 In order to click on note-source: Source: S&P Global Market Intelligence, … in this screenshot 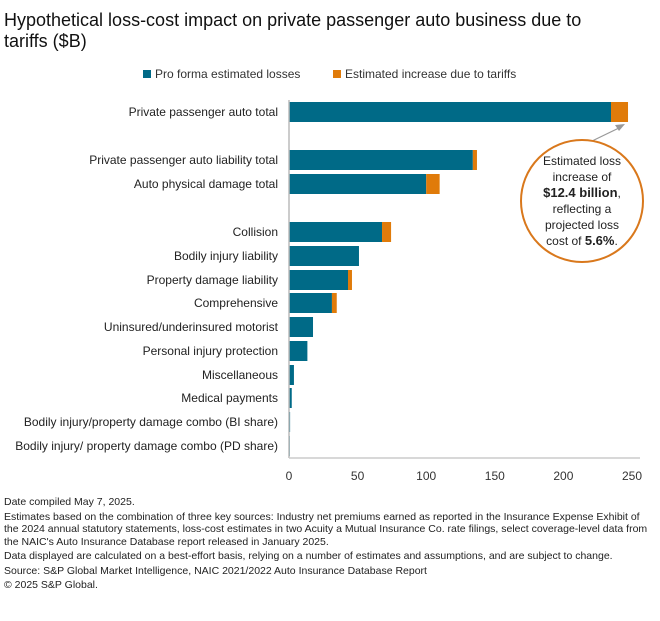, I will do `click(215, 570)`.